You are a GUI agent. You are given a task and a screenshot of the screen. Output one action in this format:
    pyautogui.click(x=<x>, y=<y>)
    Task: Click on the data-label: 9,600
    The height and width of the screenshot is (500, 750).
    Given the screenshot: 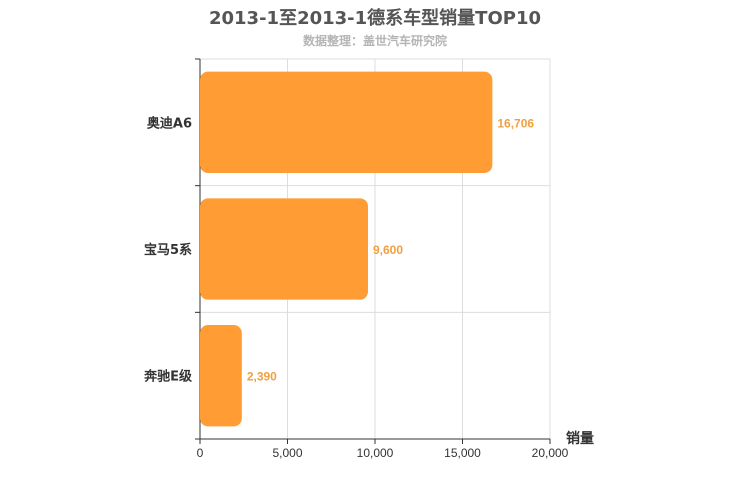 What is the action you would take?
    pyautogui.click(x=388, y=250)
    